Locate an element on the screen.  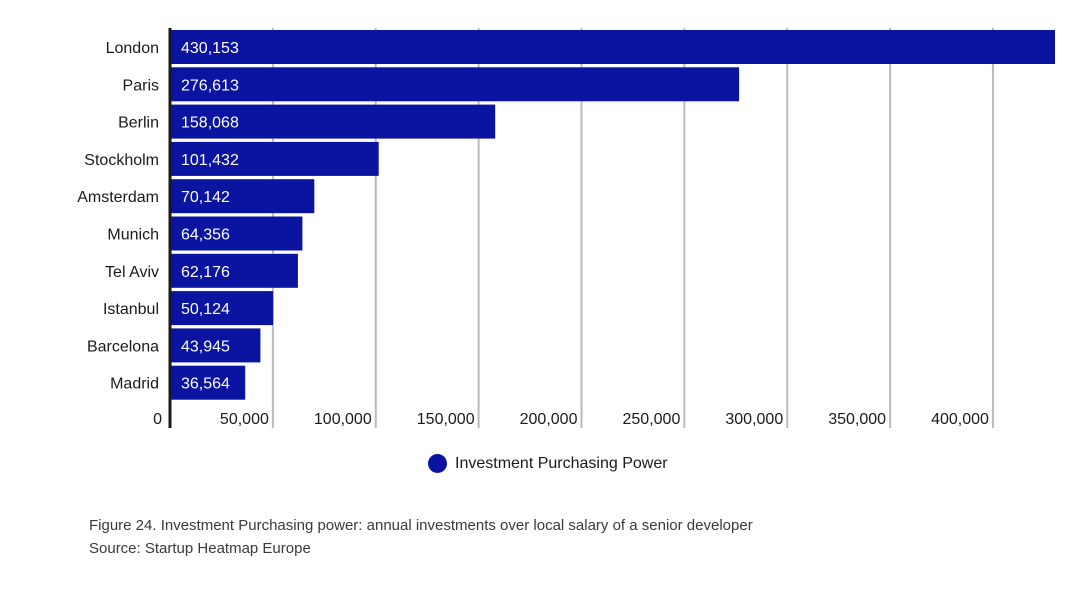
bar-value-label: 50,124 is located at coordinates (205, 309).